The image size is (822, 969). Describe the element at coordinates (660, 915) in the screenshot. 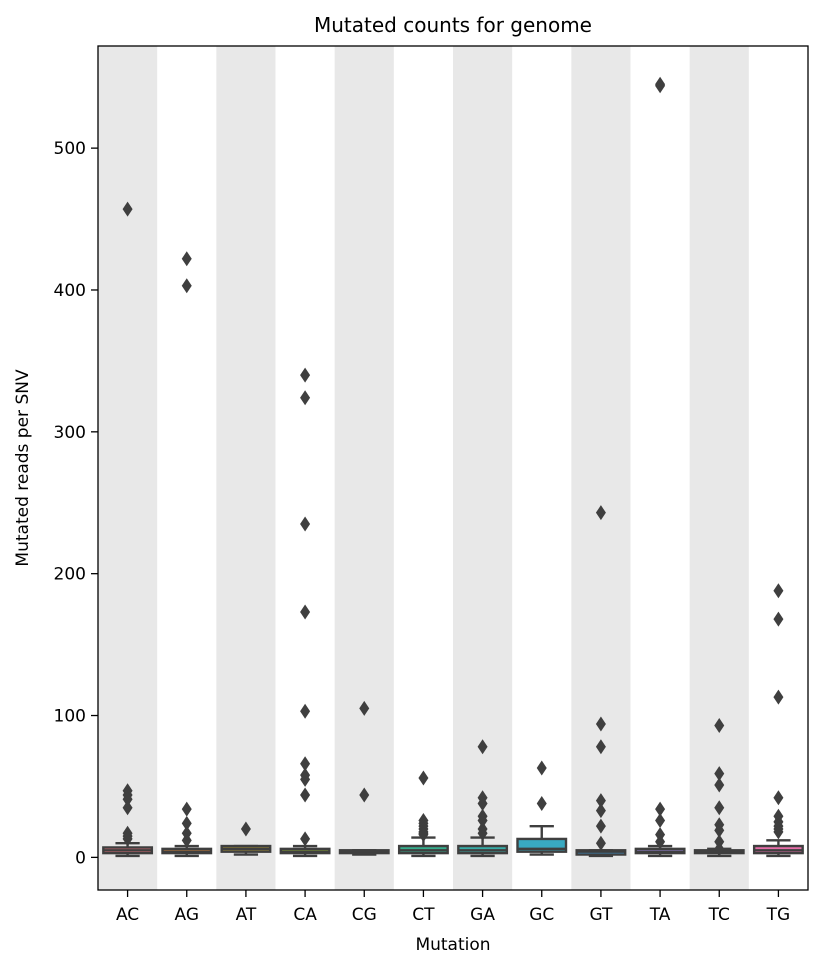

I see `x-tick-label: TA` at that location.